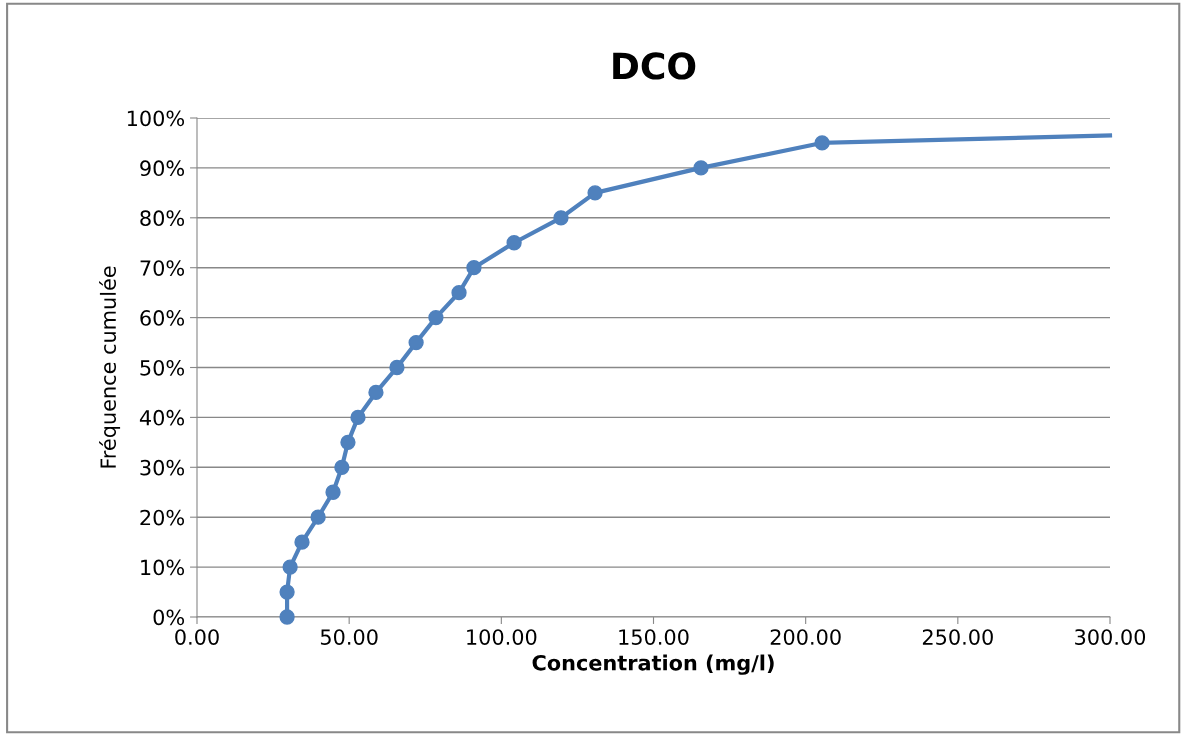 The image size is (1184, 736). What do you see at coordinates (162, 367) in the screenshot?
I see `y-tick-label: 50%` at bounding box center [162, 367].